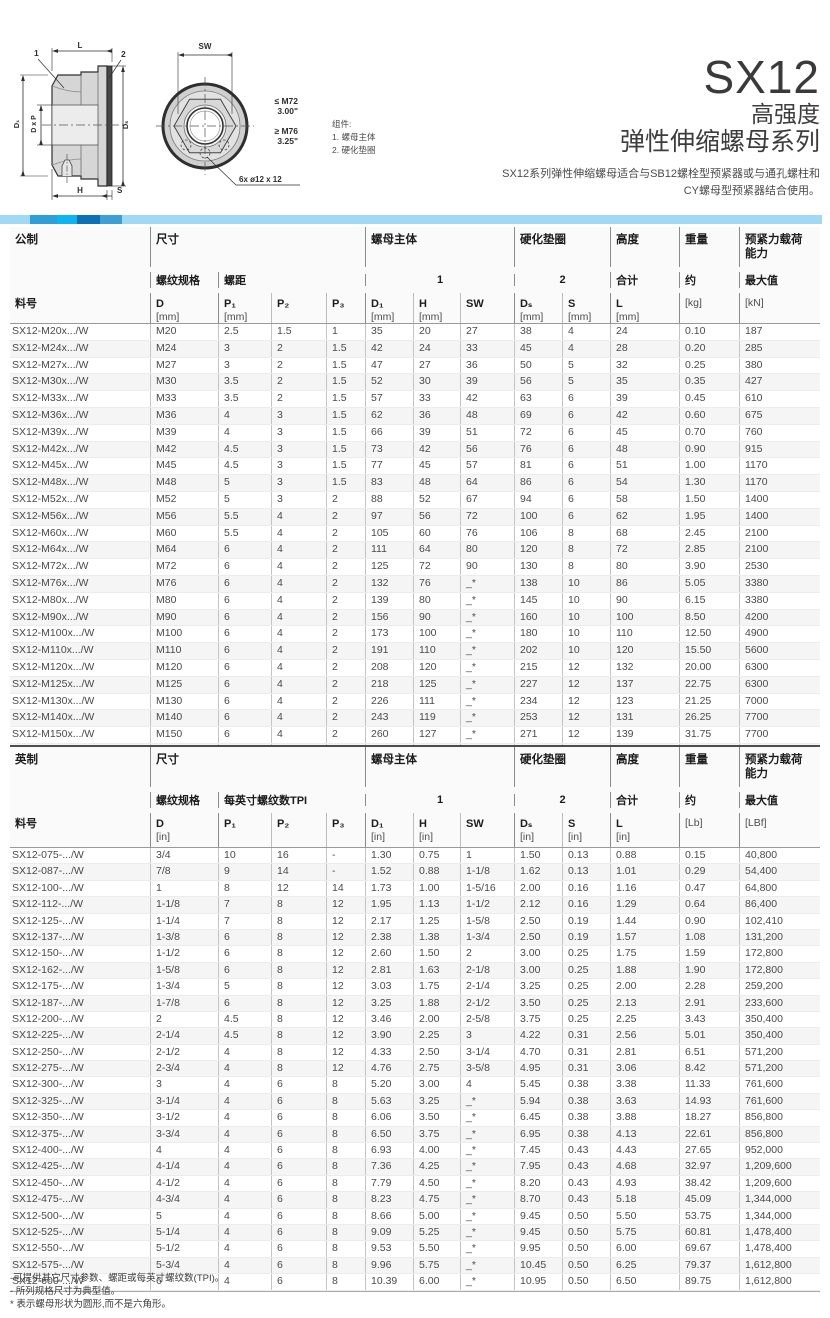 This screenshot has width=830, height=1318. What do you see at coordinates (586, 987) in the screenshot?
I see `table-cell: 0.25` at bounding box center [586, 987].